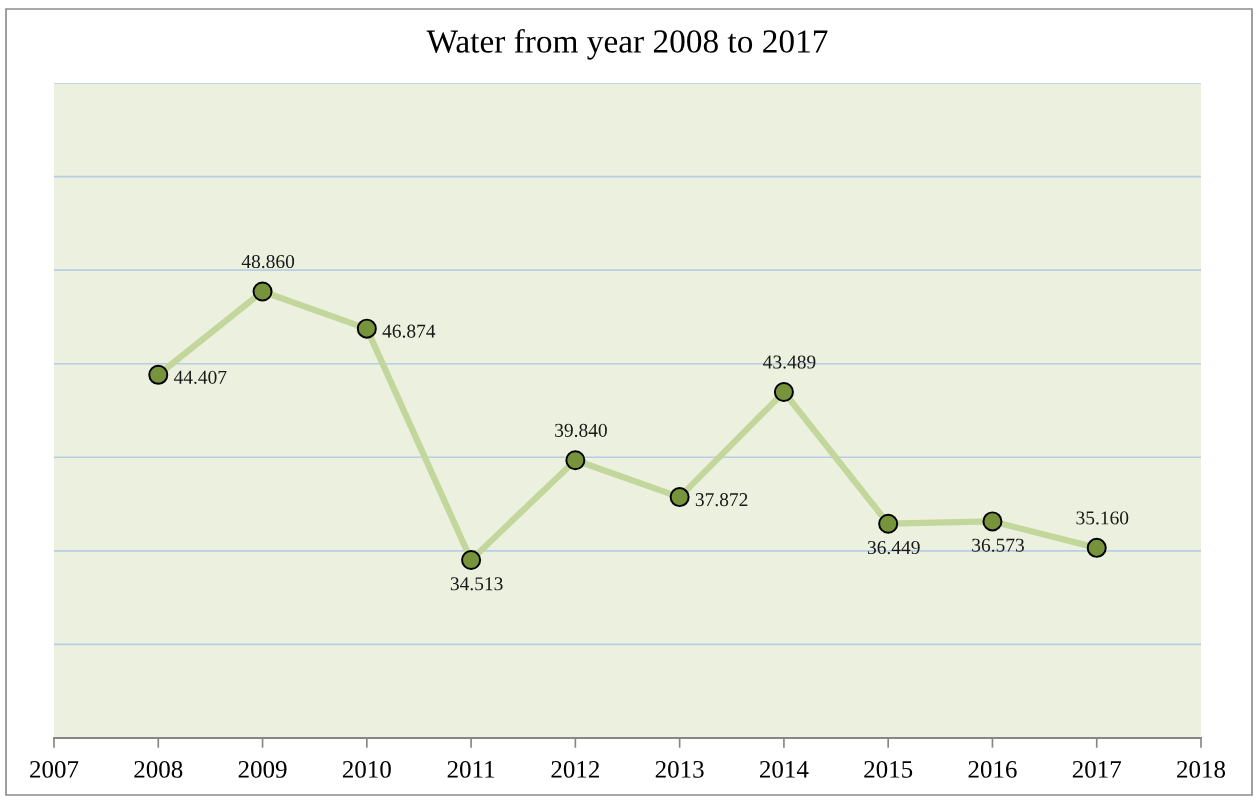  Describe the element at coordinates (200, 377) in the screenshot. I see `data-label: 44.407` at that location.